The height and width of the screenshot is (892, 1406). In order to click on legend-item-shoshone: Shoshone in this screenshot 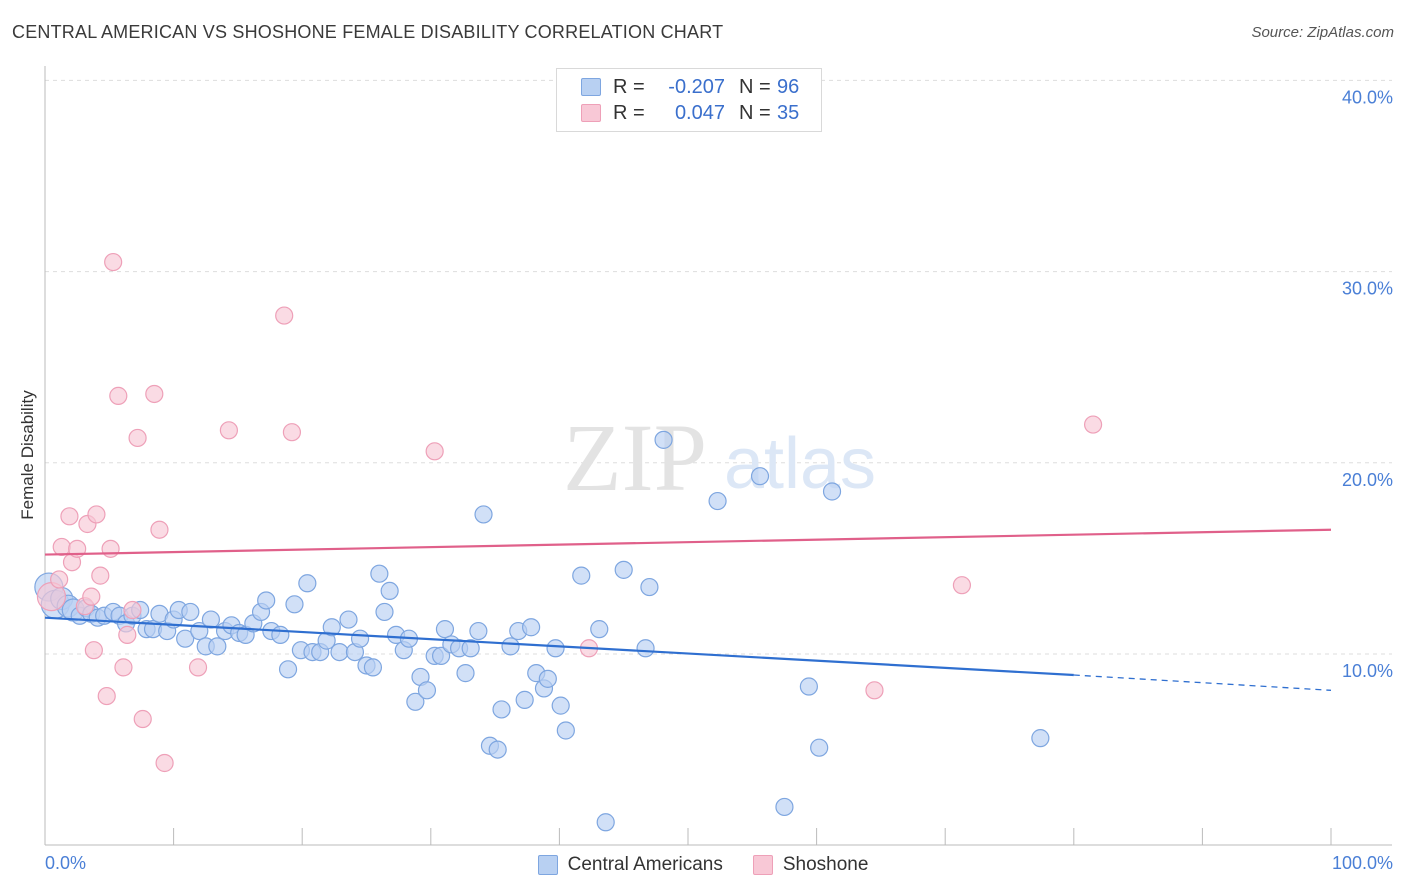, I will do `click(810, 865)`.